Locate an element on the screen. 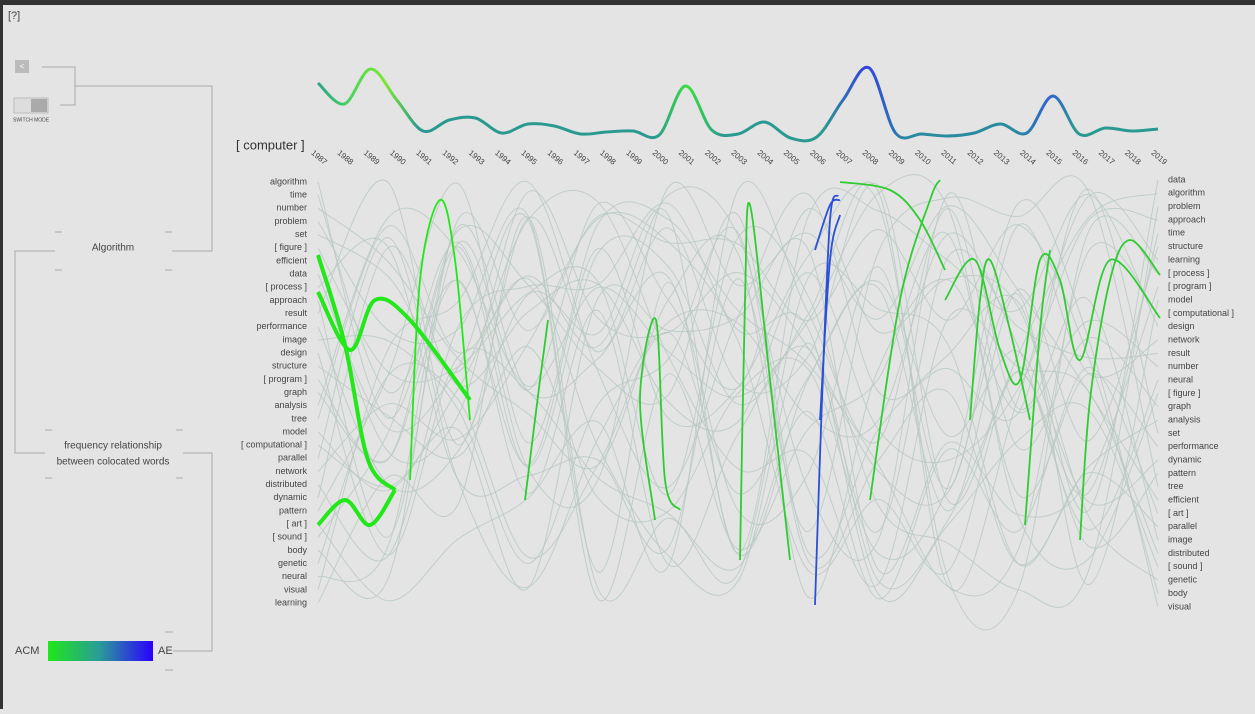 The image size is (1255, 714). right-word: dynamic is located at coordinates (1185, 460).